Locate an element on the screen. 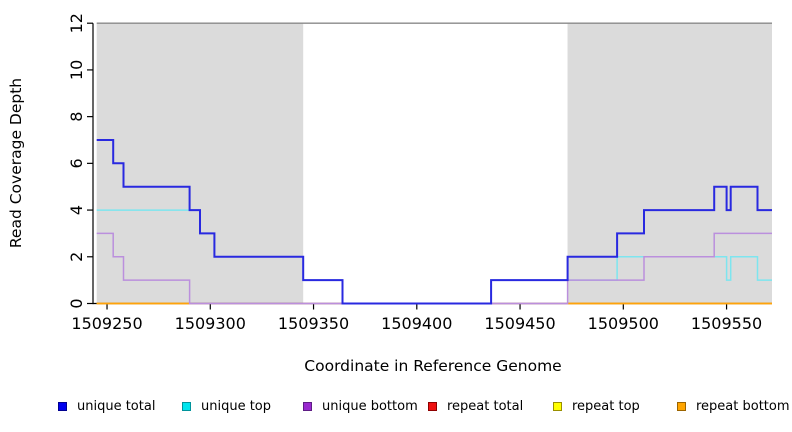 Image resolution: width=792 pixels, height=432 pixels. legend-item-unique-bottom: unique bottom is located at coordinates (360, 406).